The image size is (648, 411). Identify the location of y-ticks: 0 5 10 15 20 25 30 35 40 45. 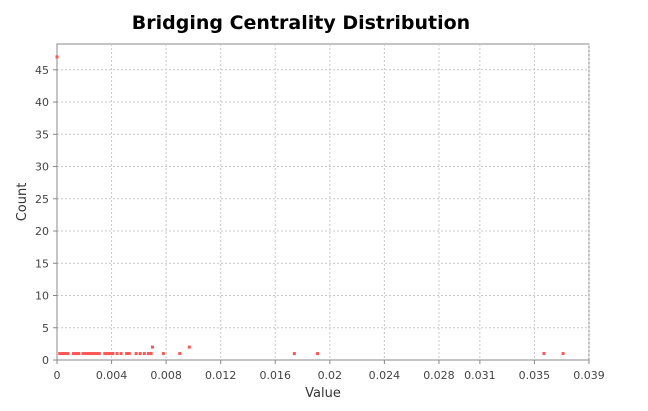
(46, 215).